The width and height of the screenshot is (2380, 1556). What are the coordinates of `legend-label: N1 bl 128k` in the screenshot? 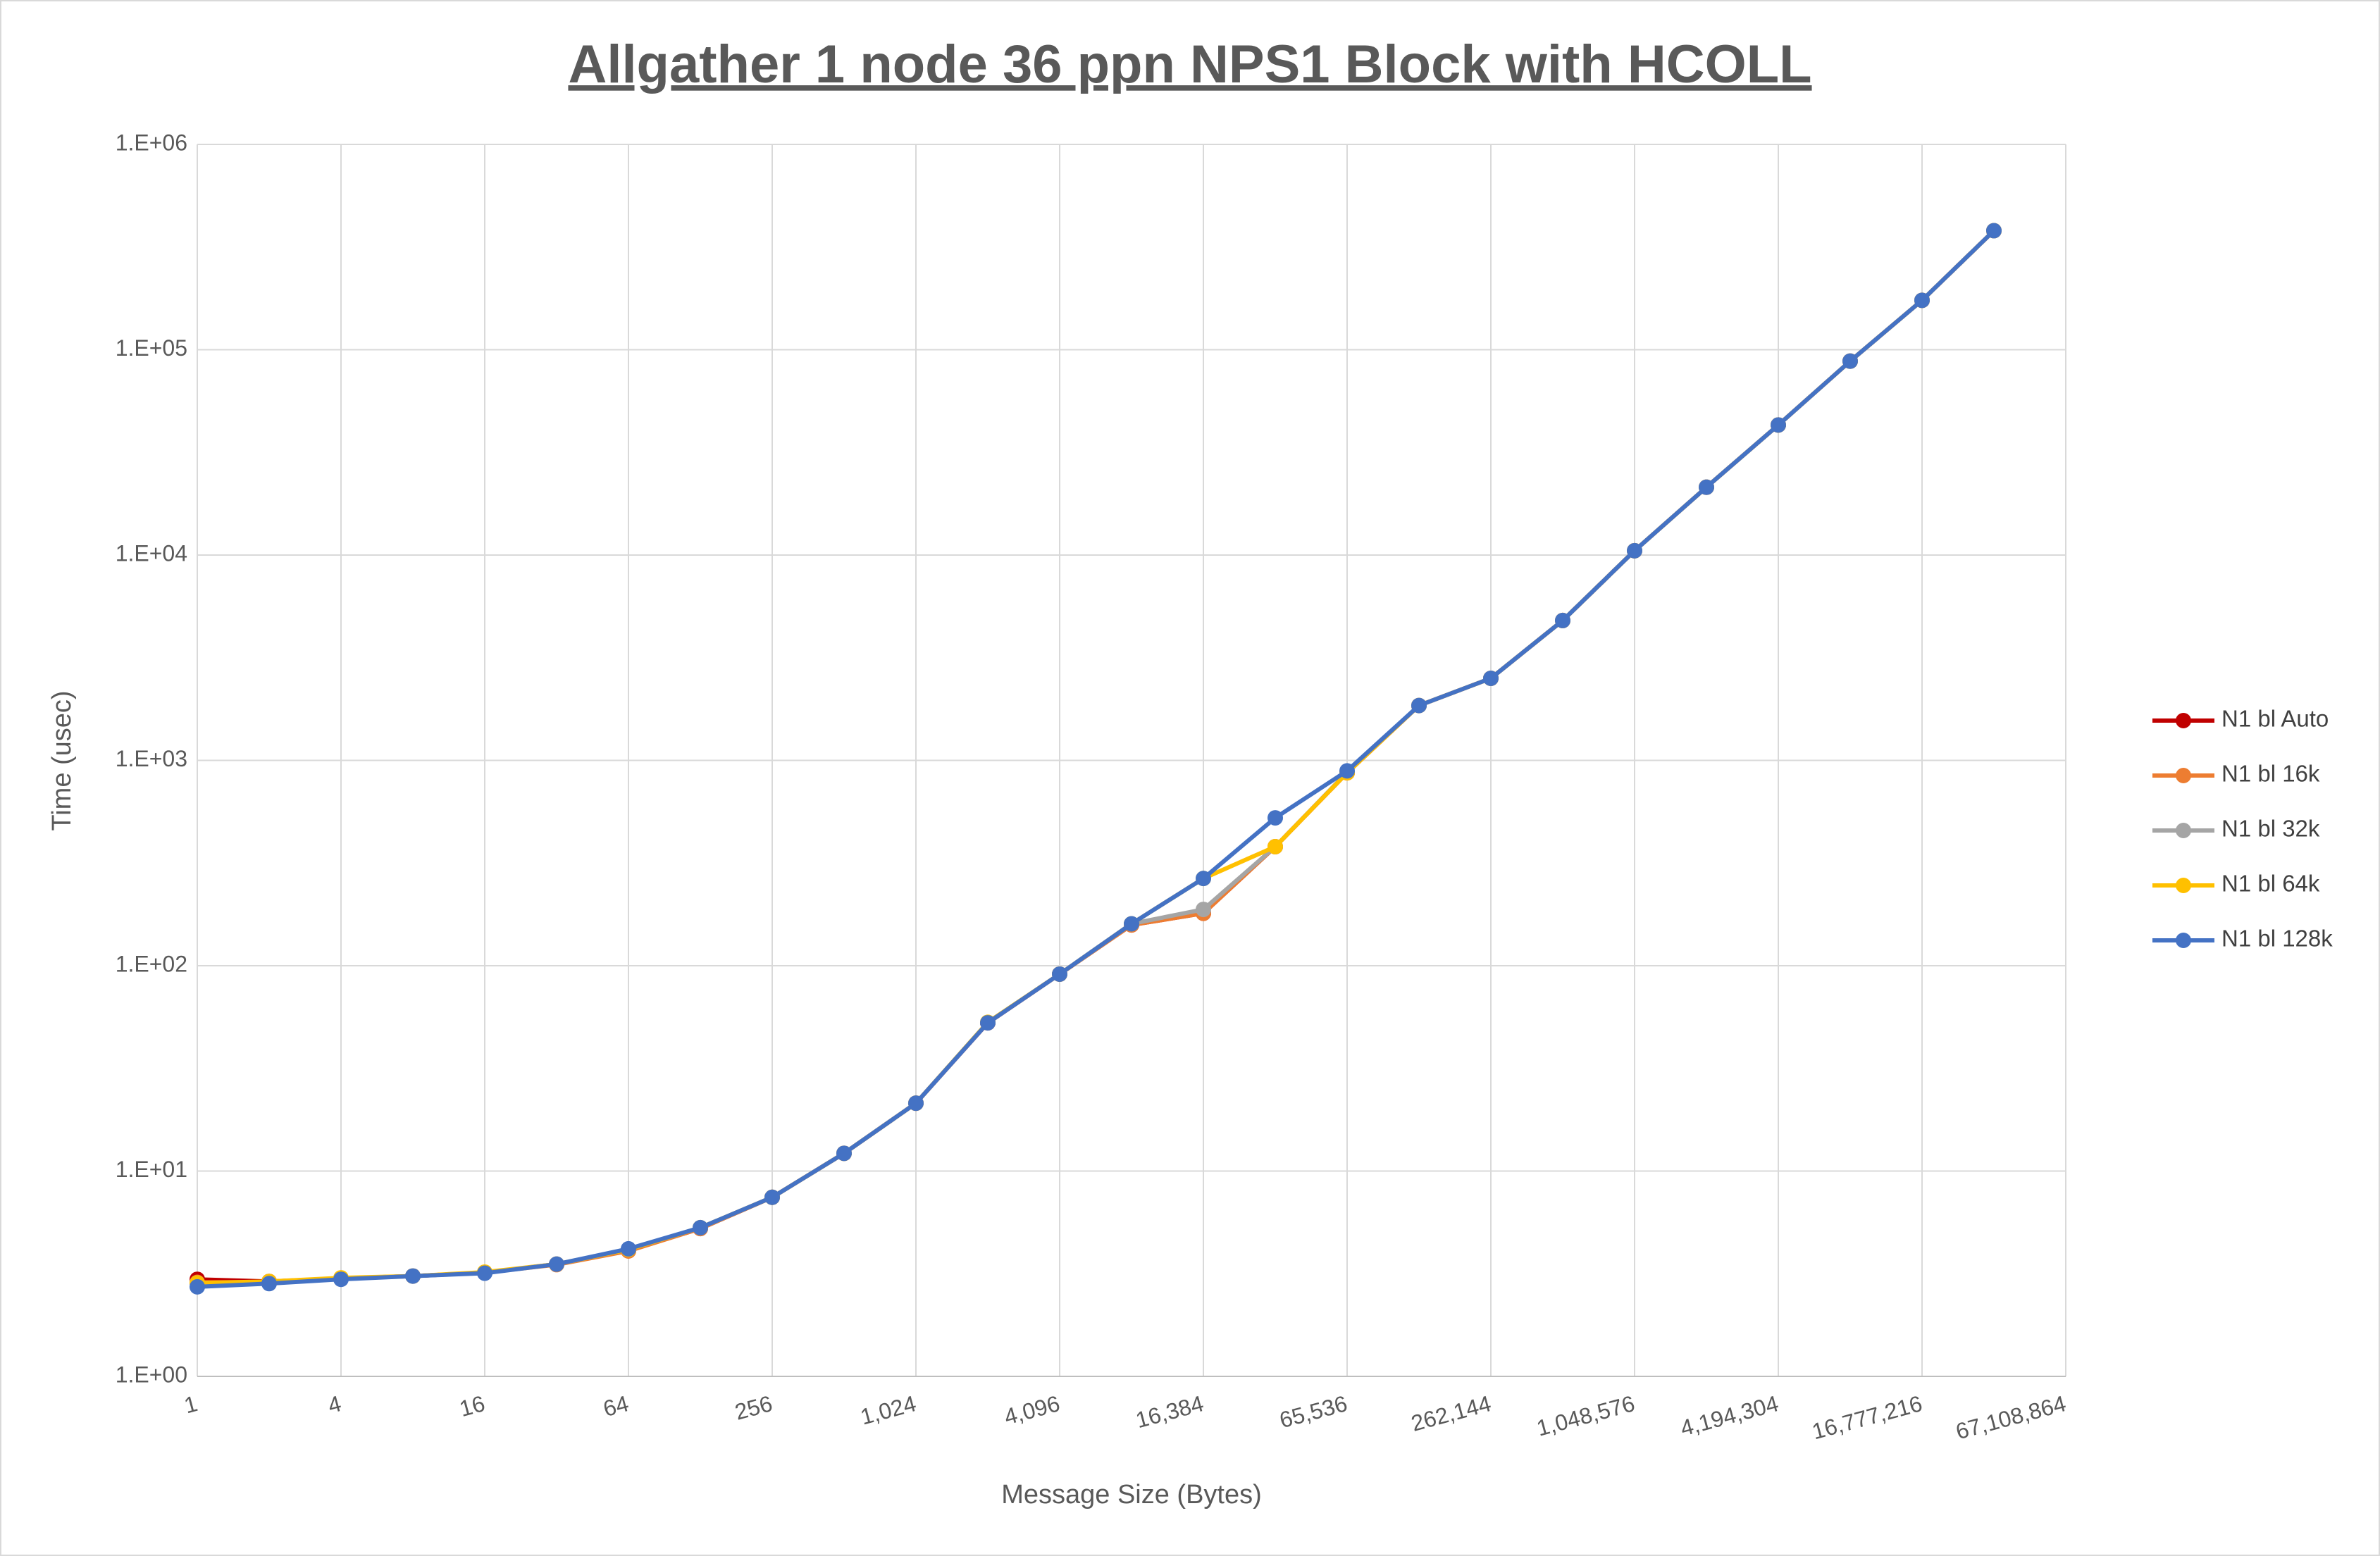 It's located at (2277, 939).